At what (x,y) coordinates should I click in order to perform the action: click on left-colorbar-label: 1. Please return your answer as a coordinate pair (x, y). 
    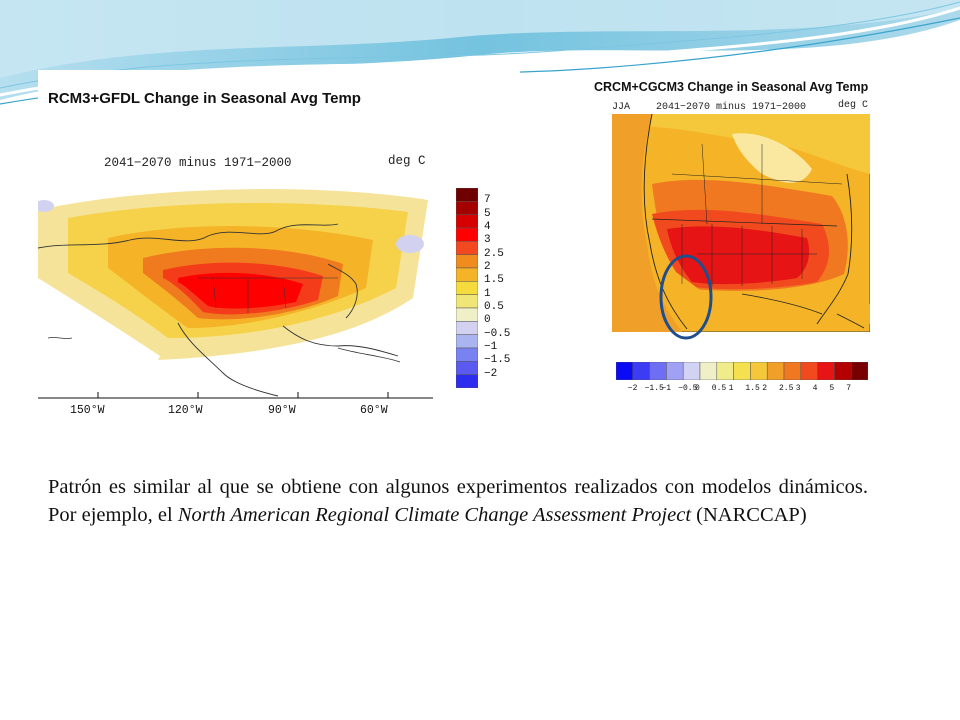
    Looking at the image, I should click on (487, 293).